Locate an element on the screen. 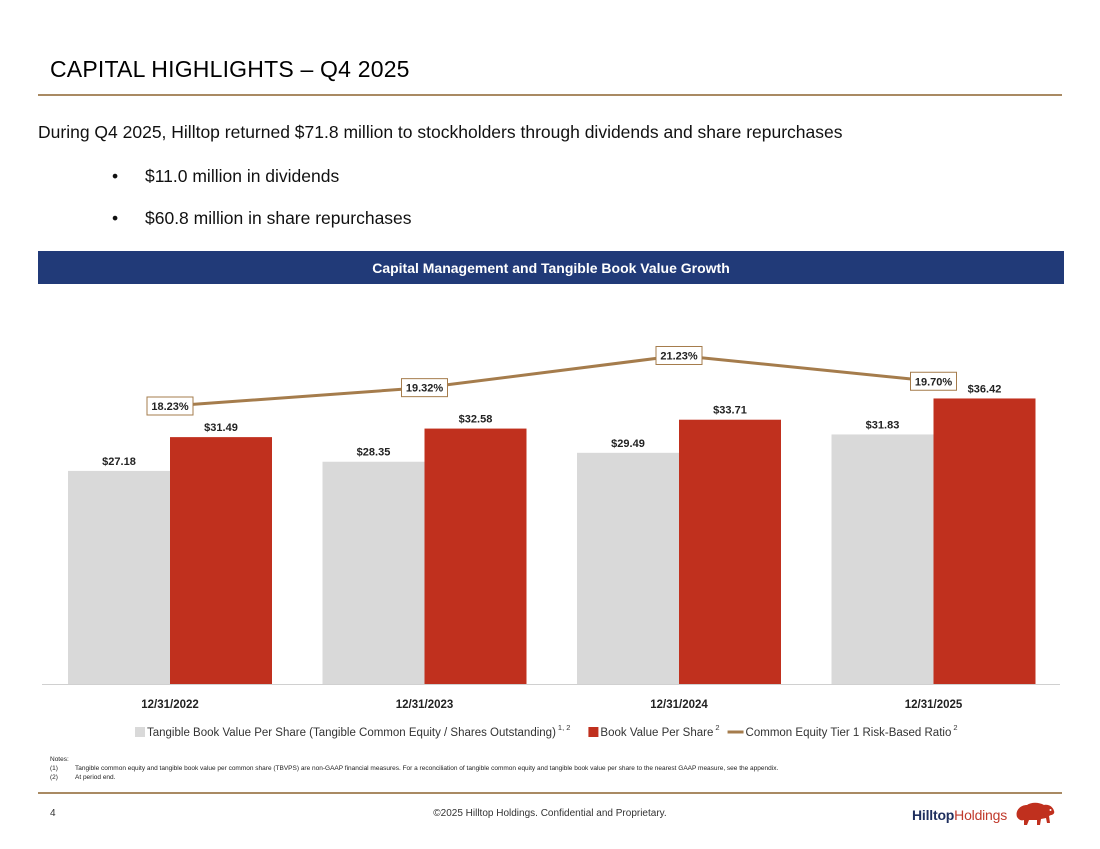 The height and width of the screenshot is (849, 1100). bar-data-label: $31.83 is located at coordinates (883, 425).